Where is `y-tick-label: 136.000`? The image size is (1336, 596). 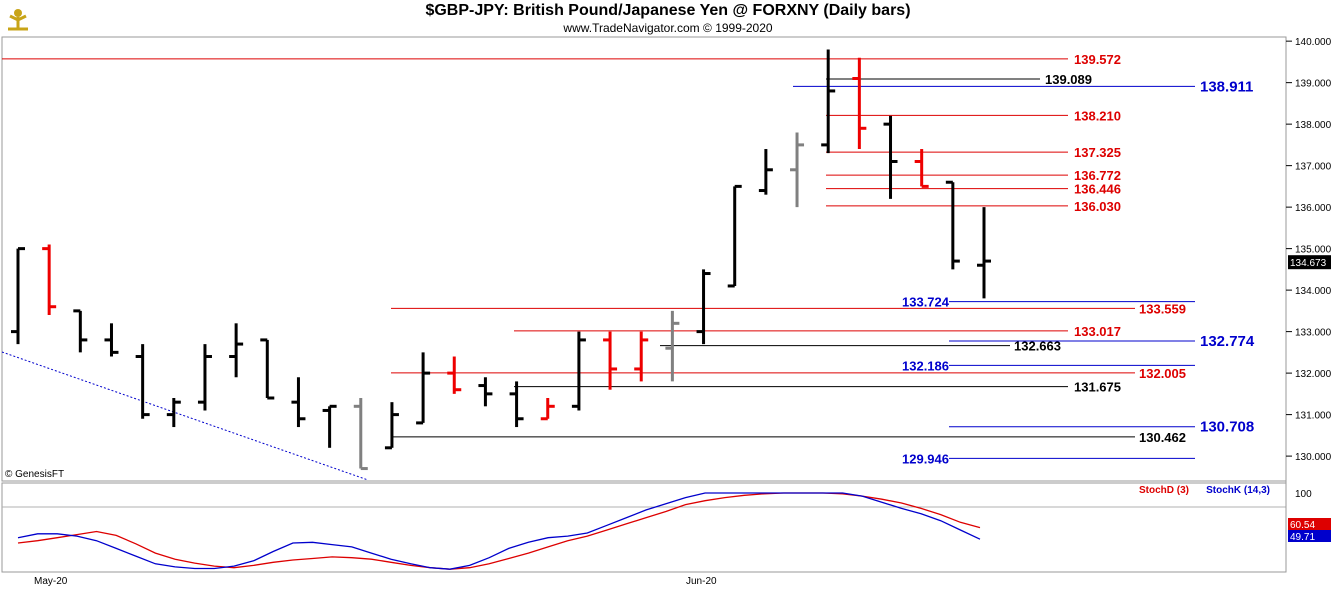
y-tick-label: 136.000 is located at coordinates (1313, 208).